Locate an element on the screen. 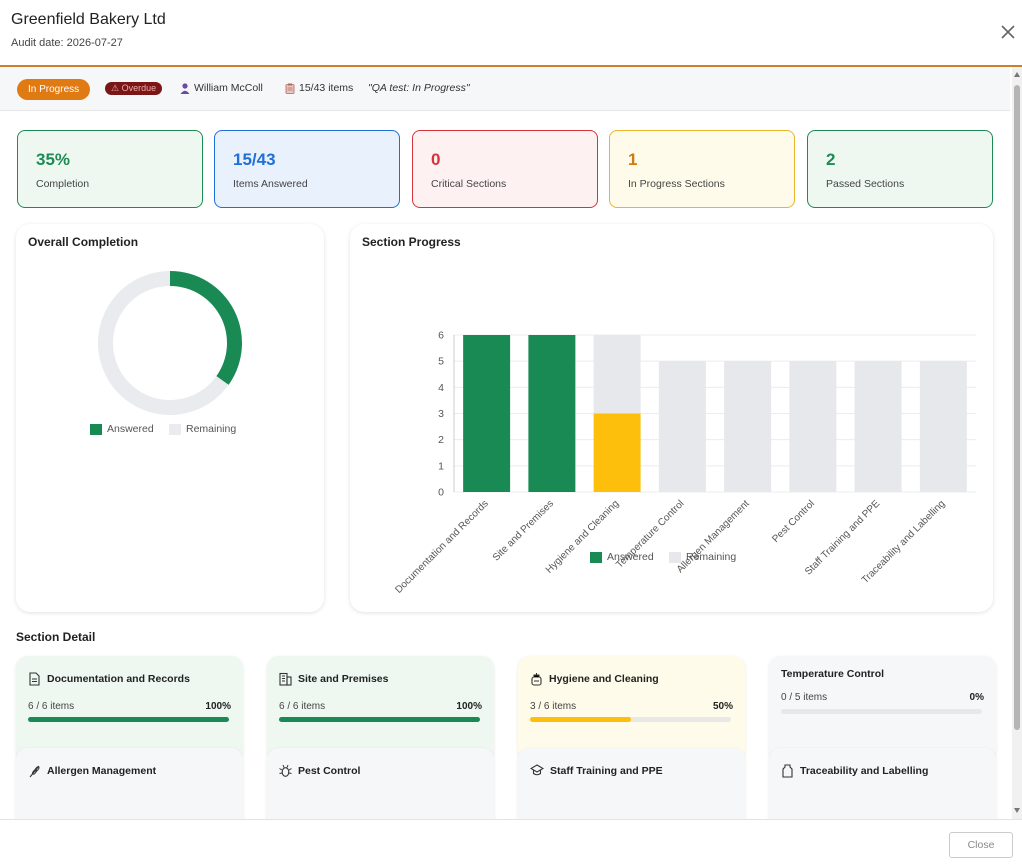 Image resolution: width=1022 pixels, height=865 pixels. modal-title: Greenfield Bakery Ltd is located at coordinates (88, 19).